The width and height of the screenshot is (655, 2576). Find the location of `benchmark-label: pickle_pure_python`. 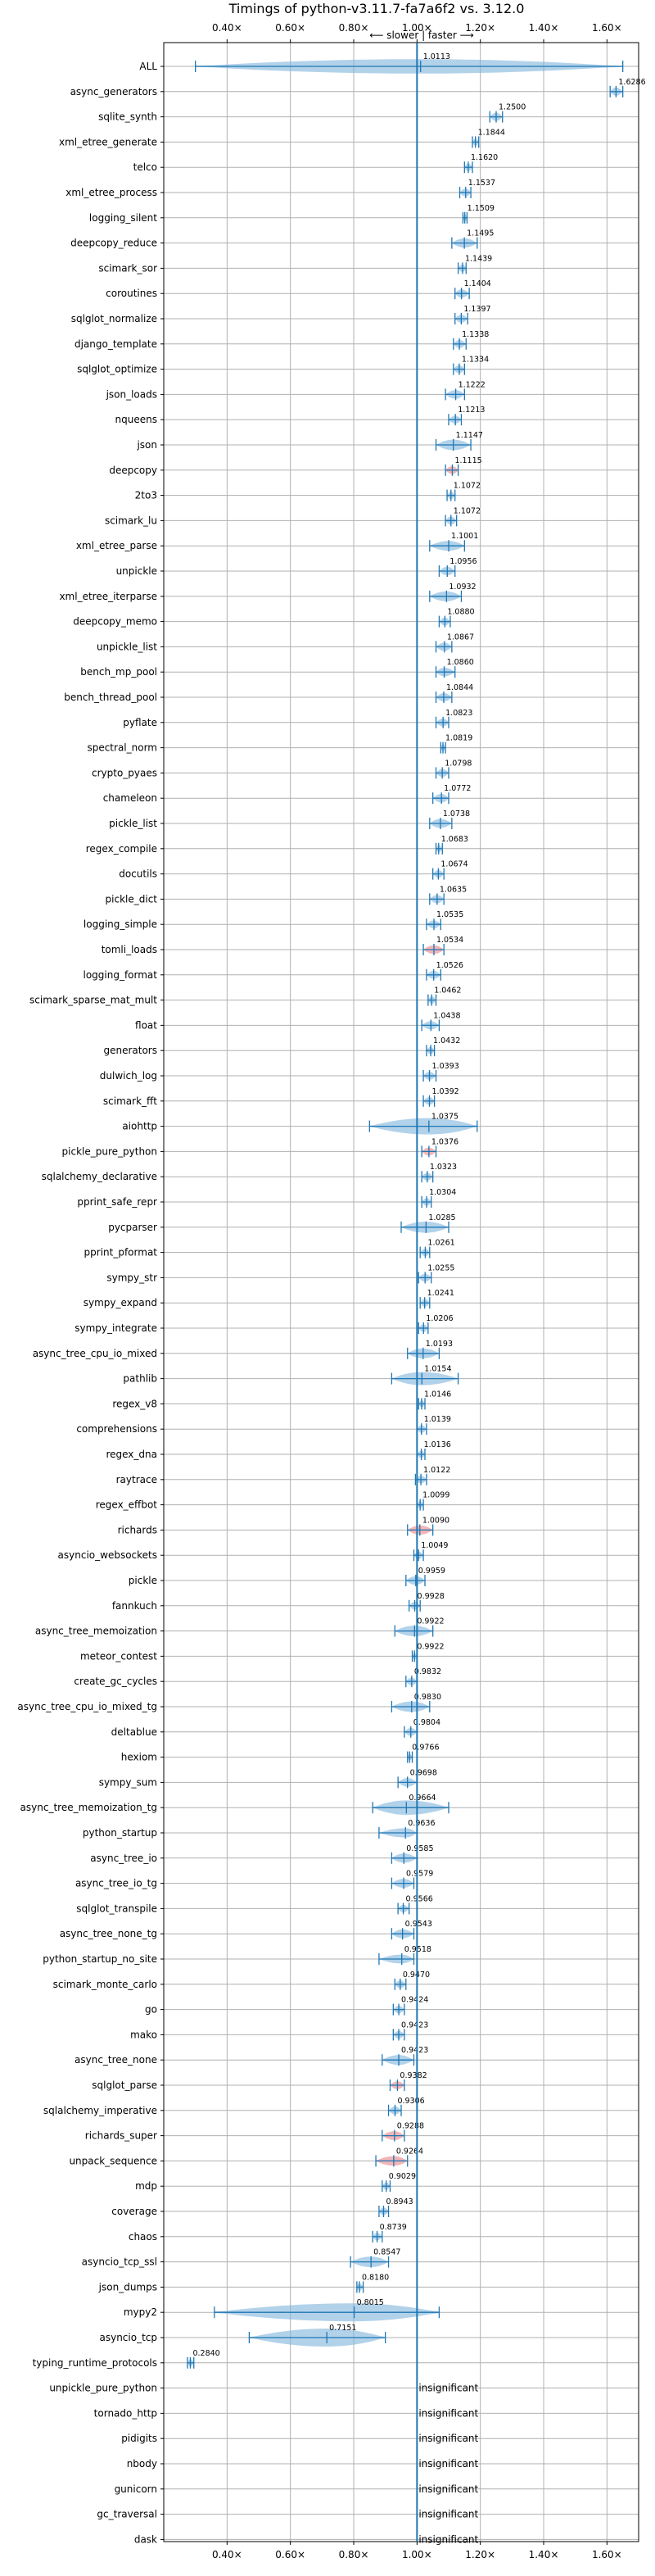

benchmark-label: pickle_pure_python is located at coordinates (109, 1151).